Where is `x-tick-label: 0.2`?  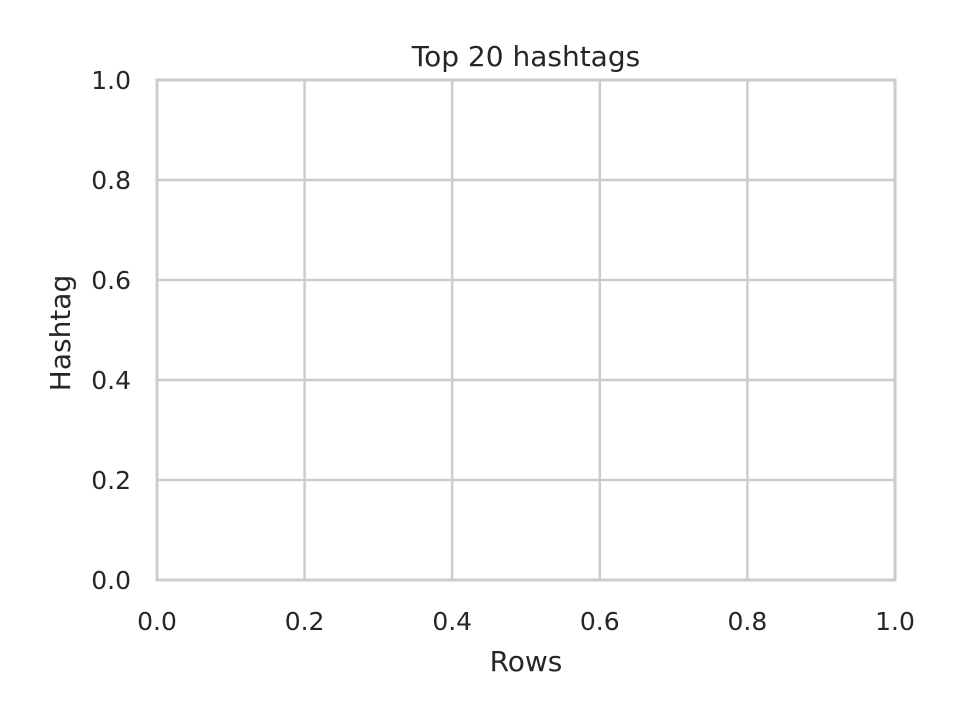
x-tick-label: 0.2 is located at coordinates (305, 621).